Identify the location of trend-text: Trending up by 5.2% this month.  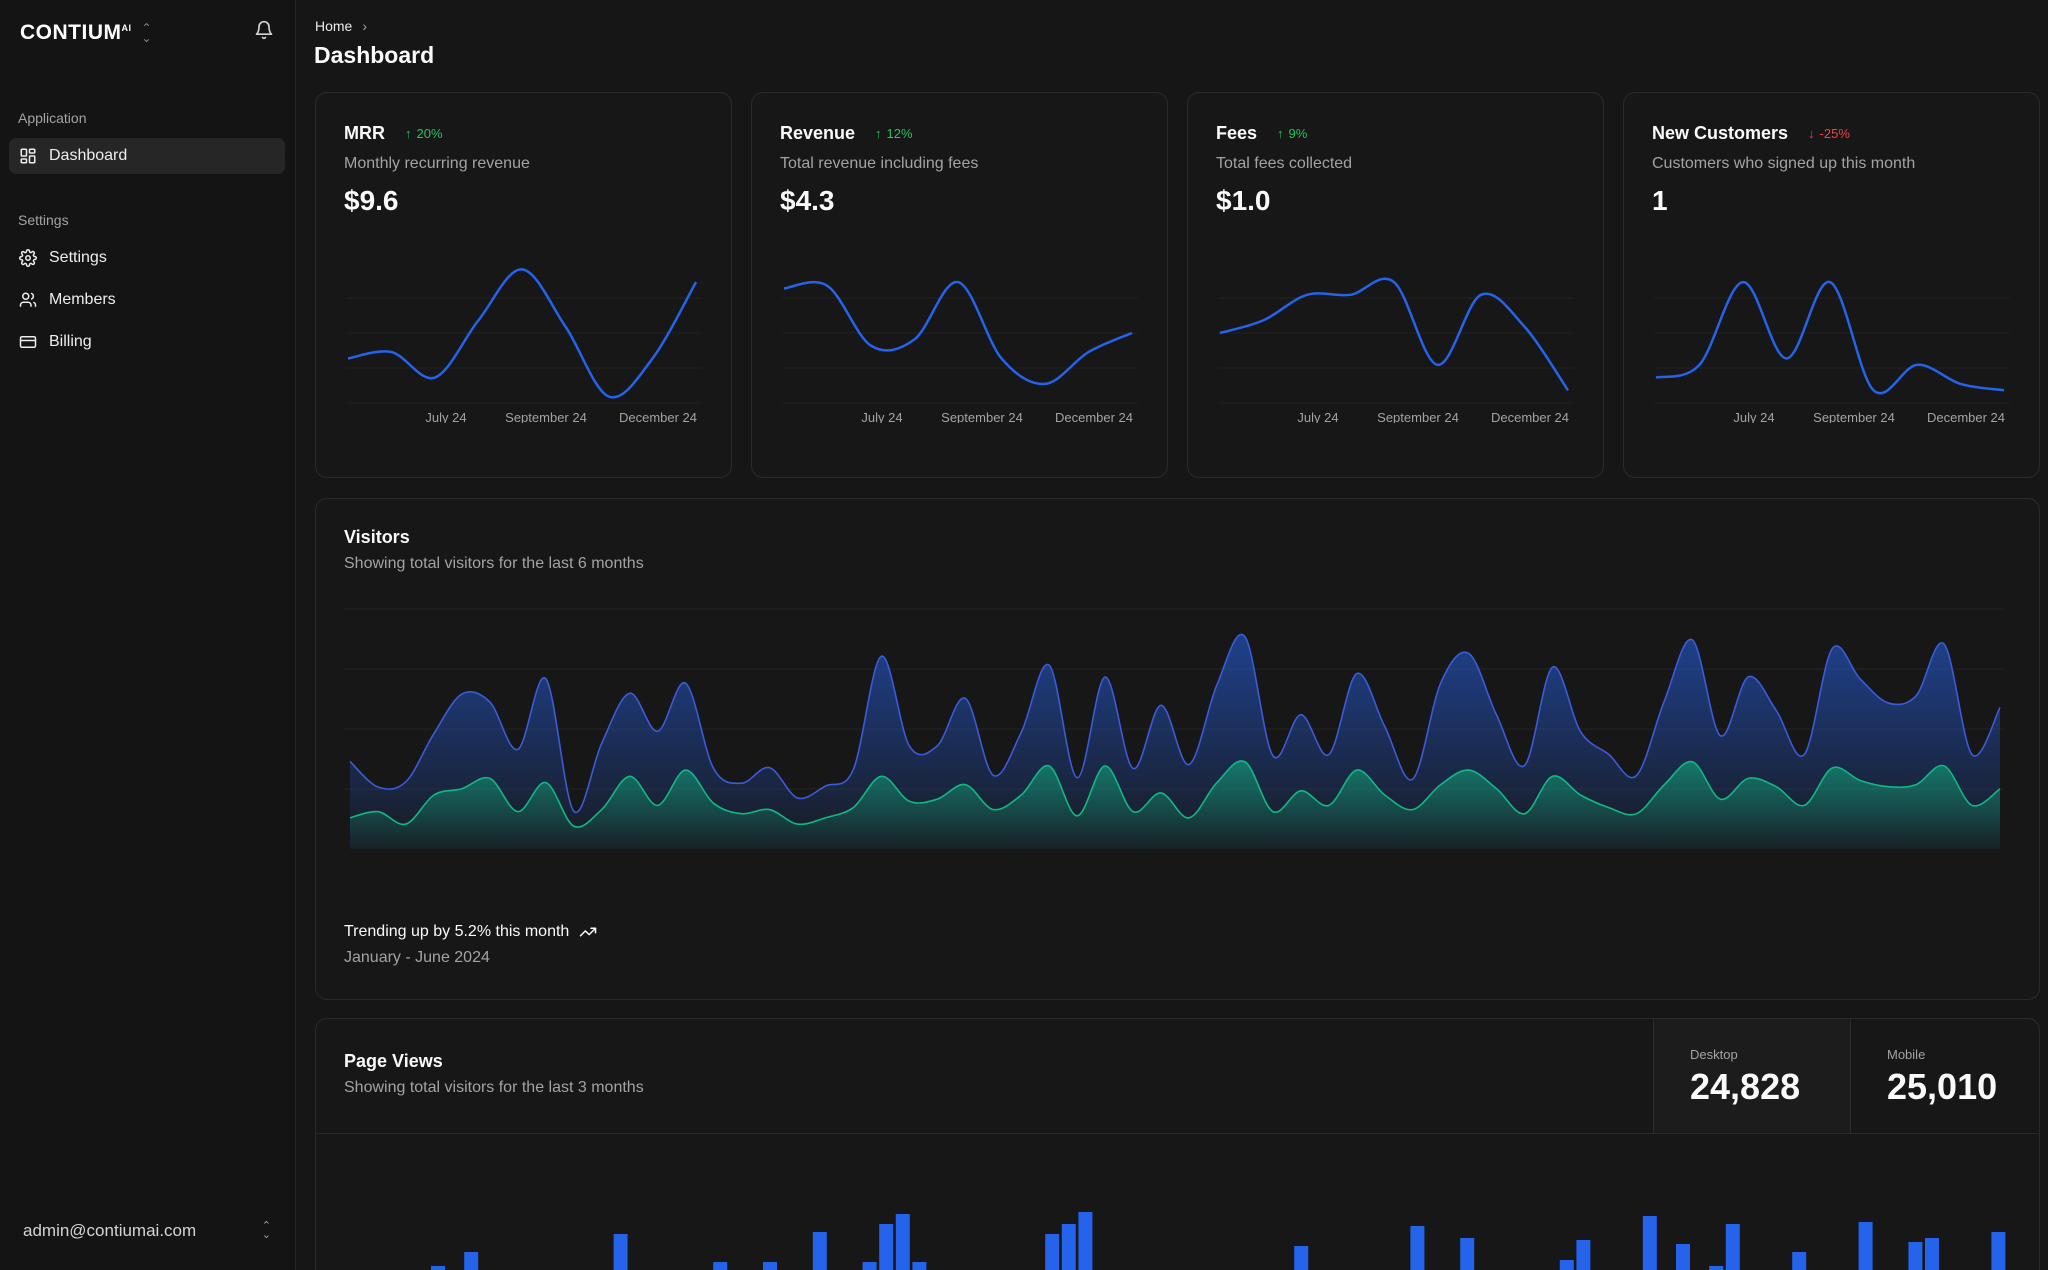
(470, 932).